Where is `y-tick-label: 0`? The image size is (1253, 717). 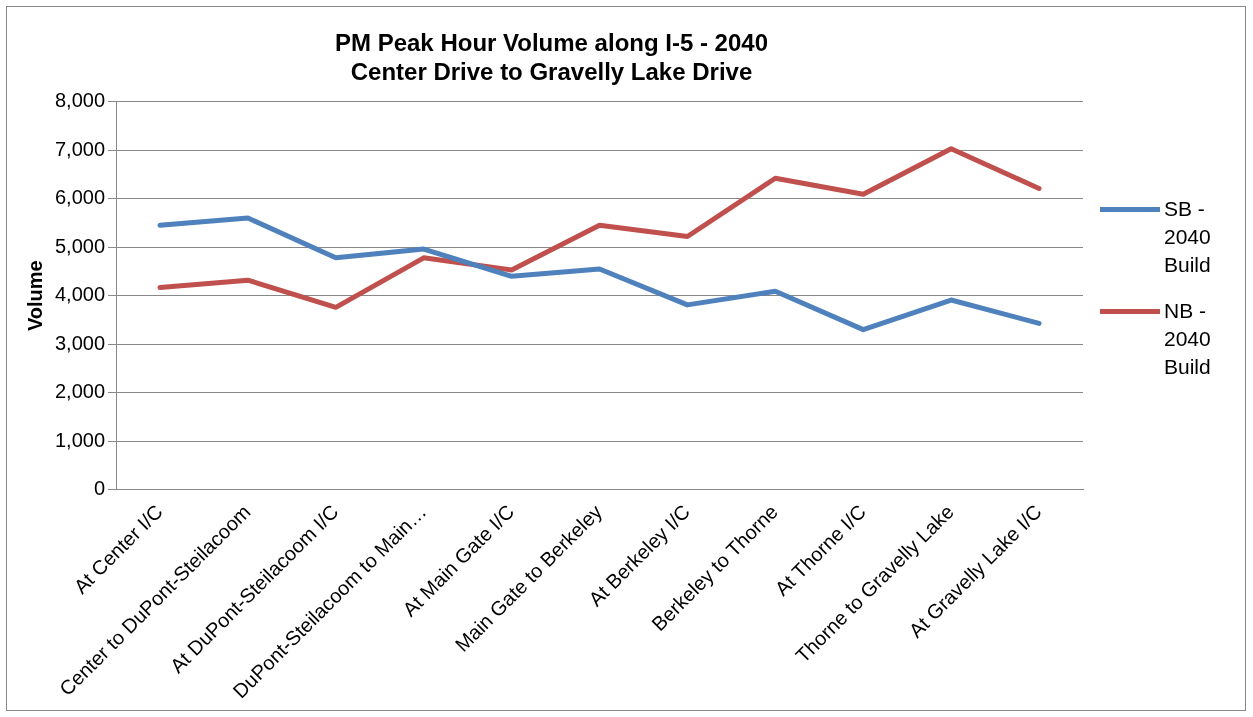 y-tick-label: 0 is located at coordinates (99, 488).